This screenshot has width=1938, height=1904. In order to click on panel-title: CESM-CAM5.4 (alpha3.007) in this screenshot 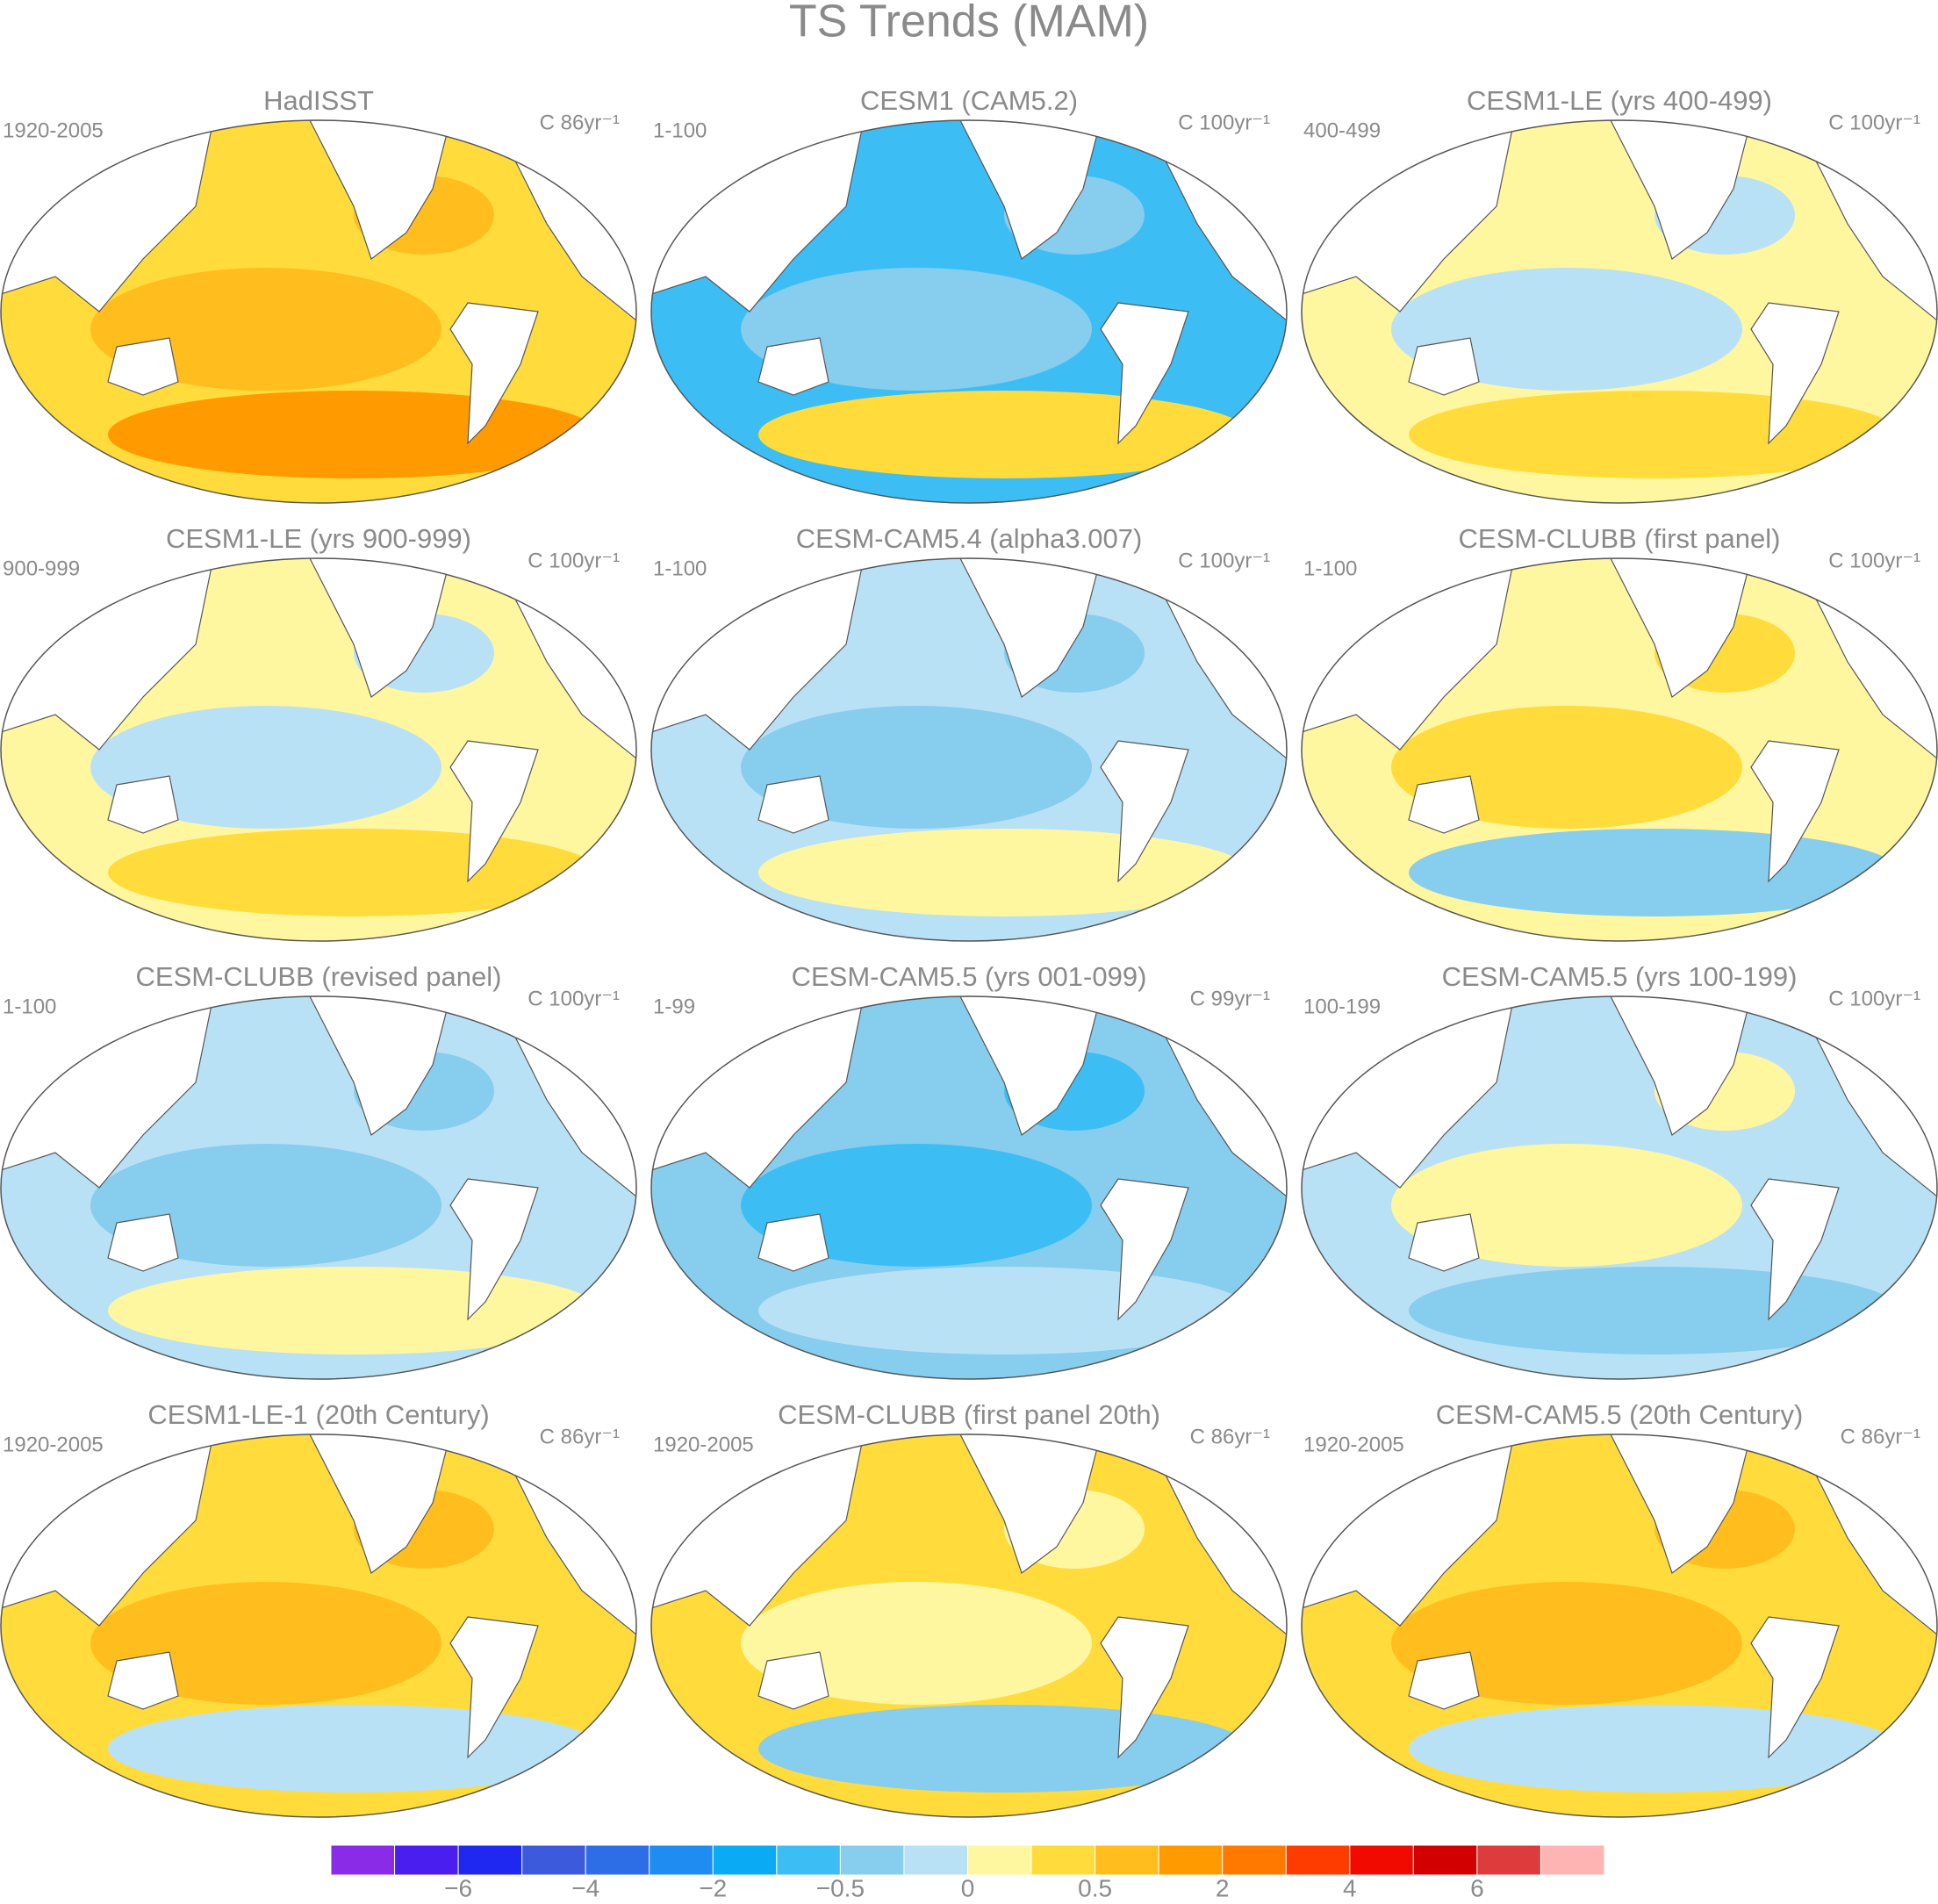, I will do `click(969, 538)`.